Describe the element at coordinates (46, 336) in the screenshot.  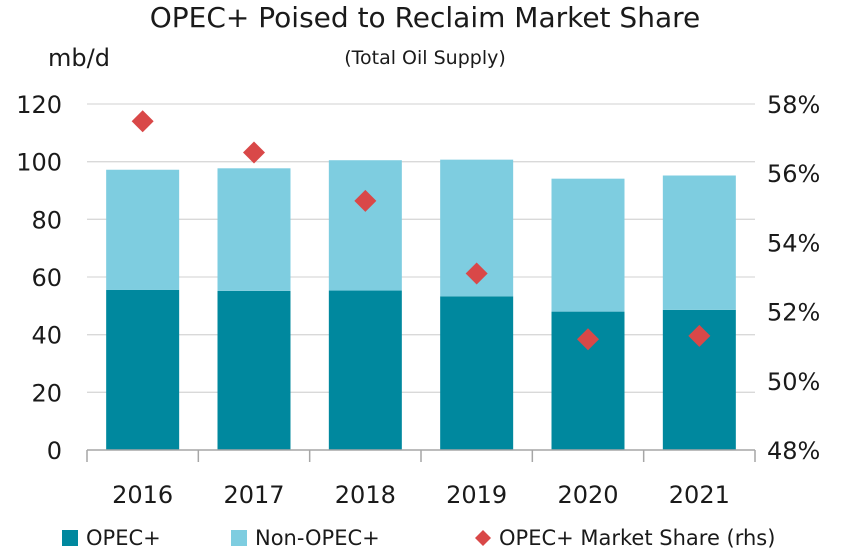
I see `y-tick-label: 40` at that location.